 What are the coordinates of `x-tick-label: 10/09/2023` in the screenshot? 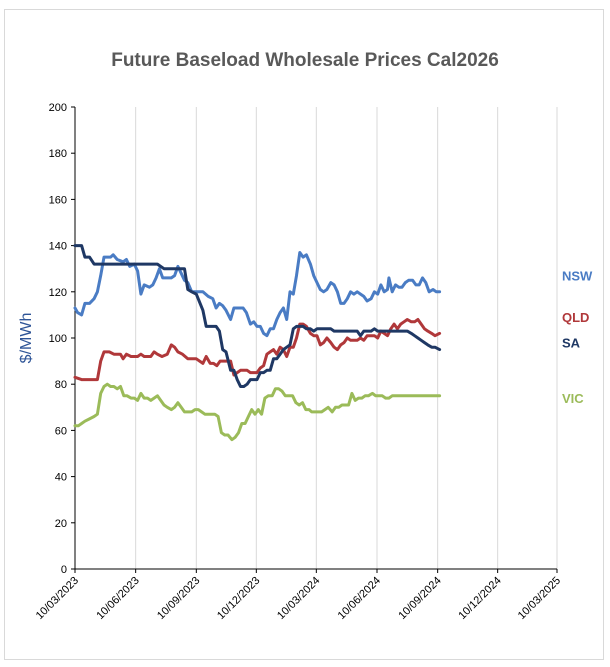 It's located at (178, 598).